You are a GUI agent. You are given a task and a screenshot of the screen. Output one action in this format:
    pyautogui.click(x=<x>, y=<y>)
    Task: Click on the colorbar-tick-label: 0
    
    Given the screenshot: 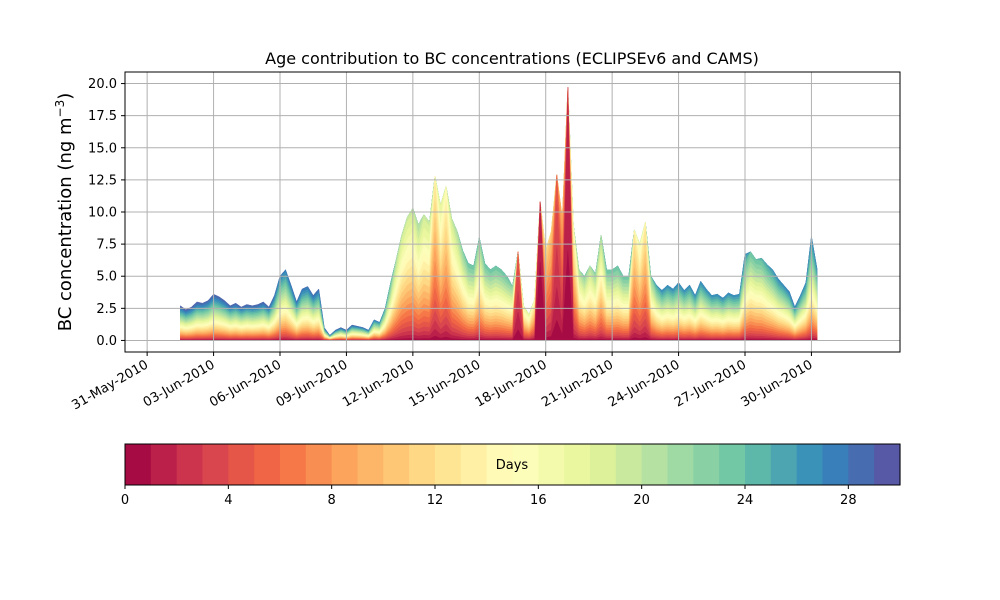 What is the action you would take?
    pyautogui.click(x=125, y=500)
    